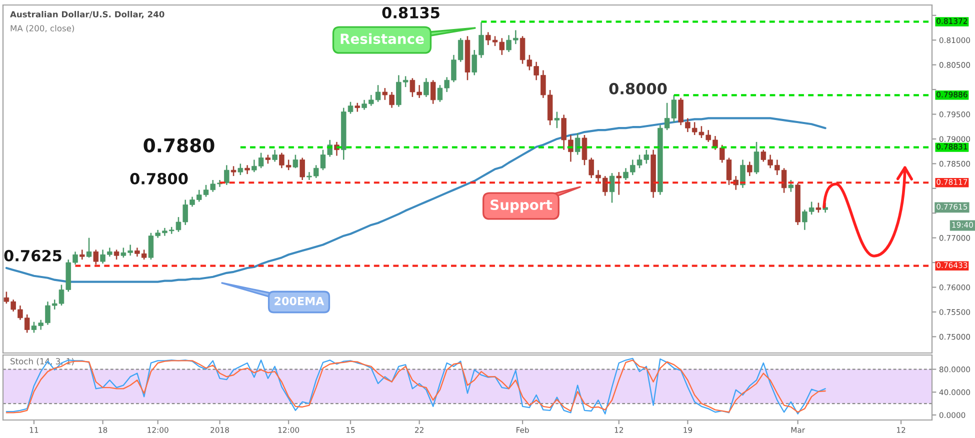 Image resolution: width=975 pixels, height=438 pixels. I want to click on text: MA (200, close), so click(42, 28).